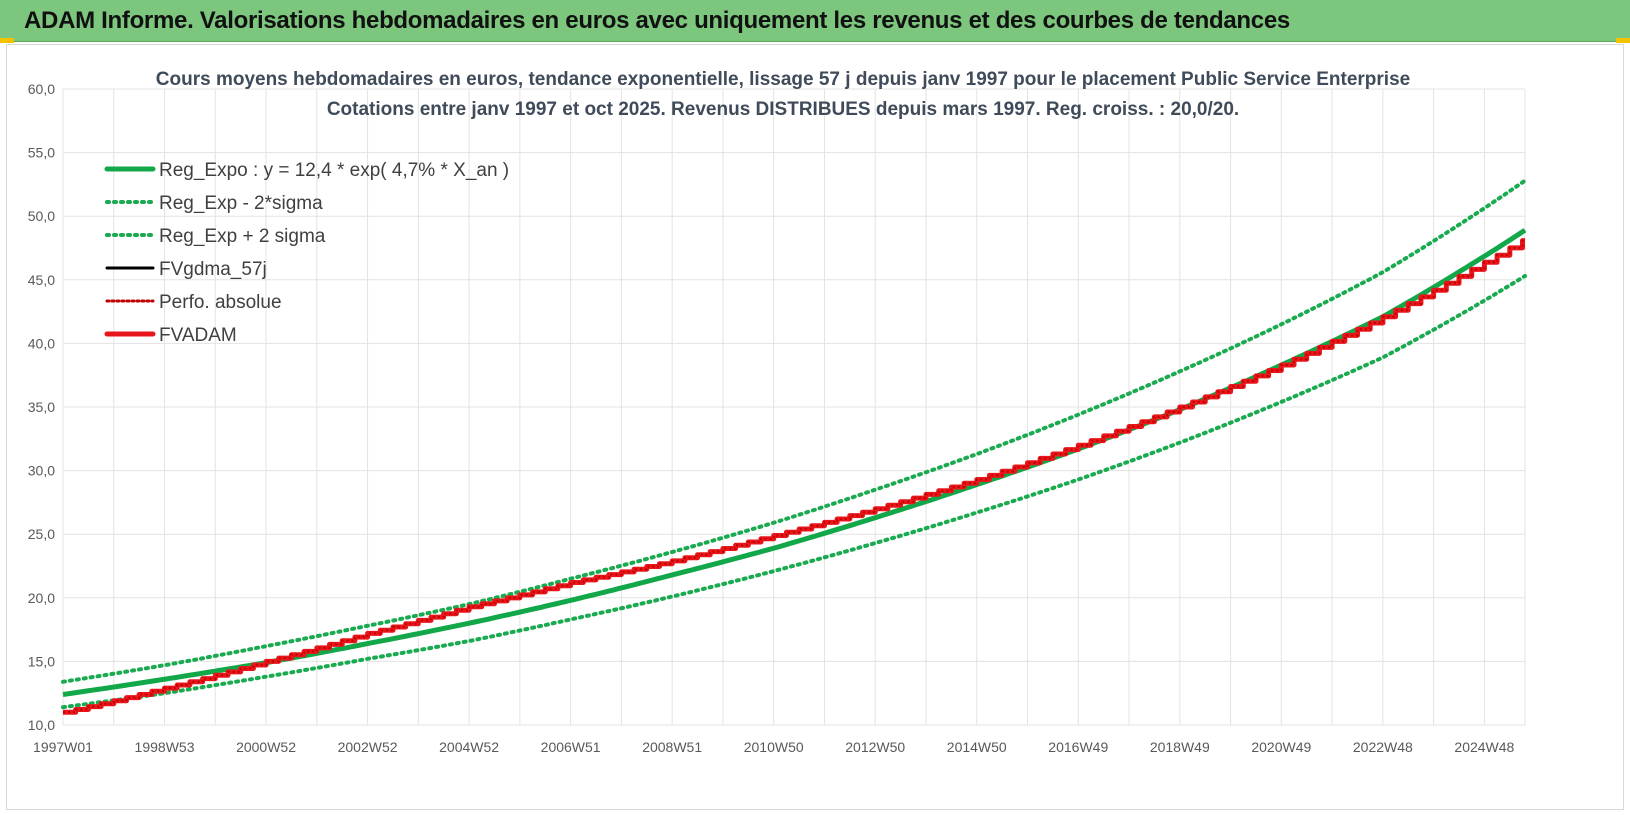 This screenshot has height=815, width=1630. What do you see at coordinates (266, 747) in the screenshot?
I see `x-tick-label: 2000W52` at bounding box center [266, 747].